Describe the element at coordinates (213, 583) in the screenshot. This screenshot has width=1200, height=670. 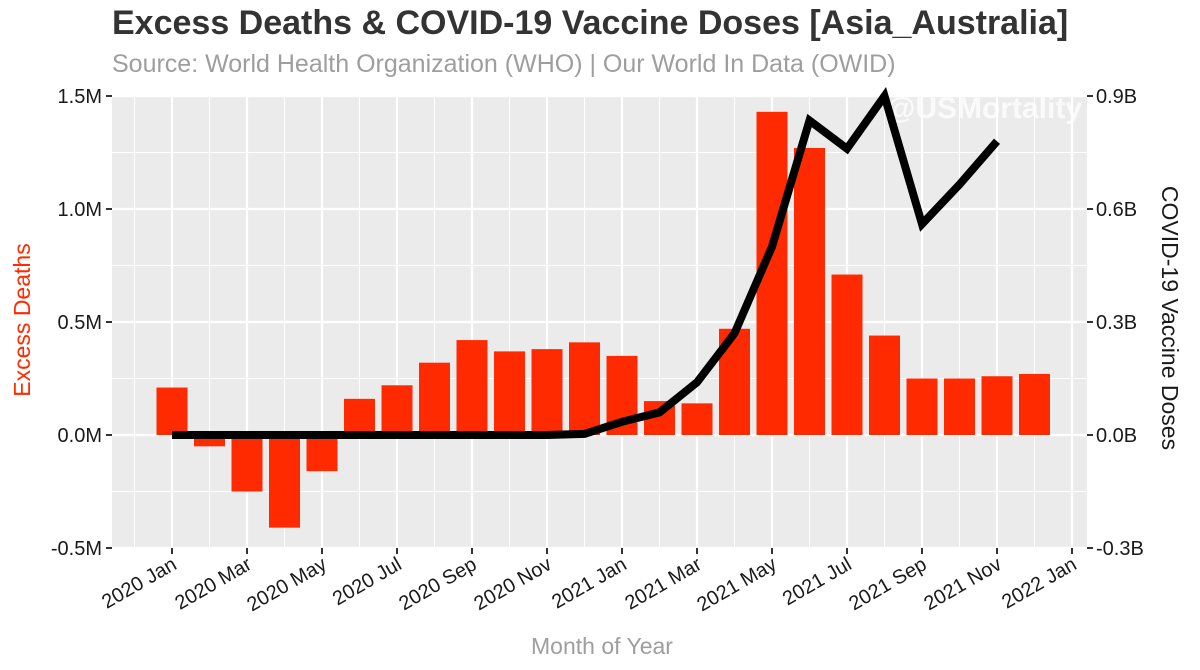
I see `x-tick-label: 2020 Mar` at that location.